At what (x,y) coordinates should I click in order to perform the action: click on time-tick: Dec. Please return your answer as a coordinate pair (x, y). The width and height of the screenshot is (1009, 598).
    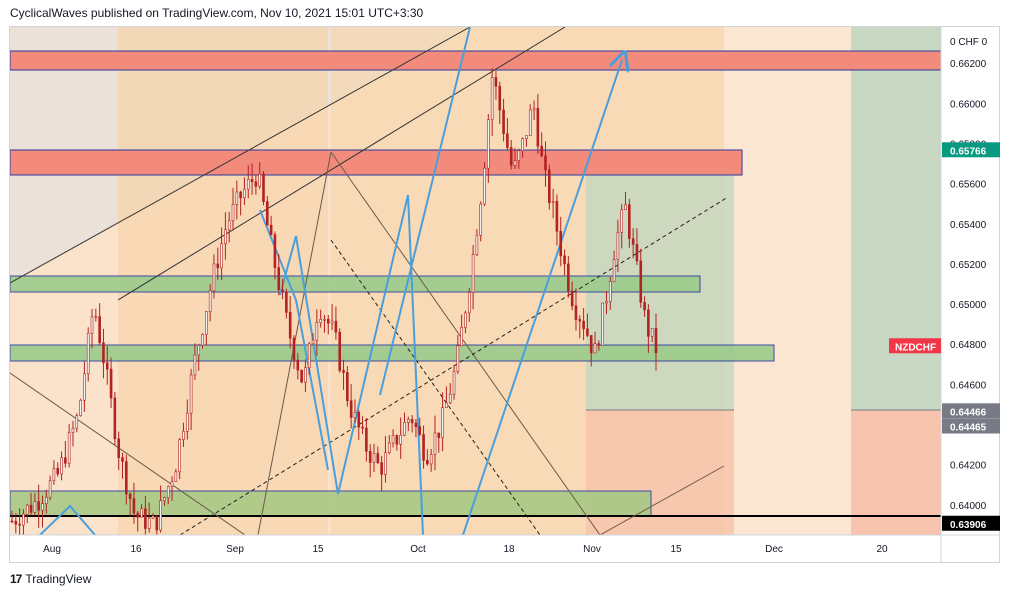
    Looking at the image, I should click on (774, 549).